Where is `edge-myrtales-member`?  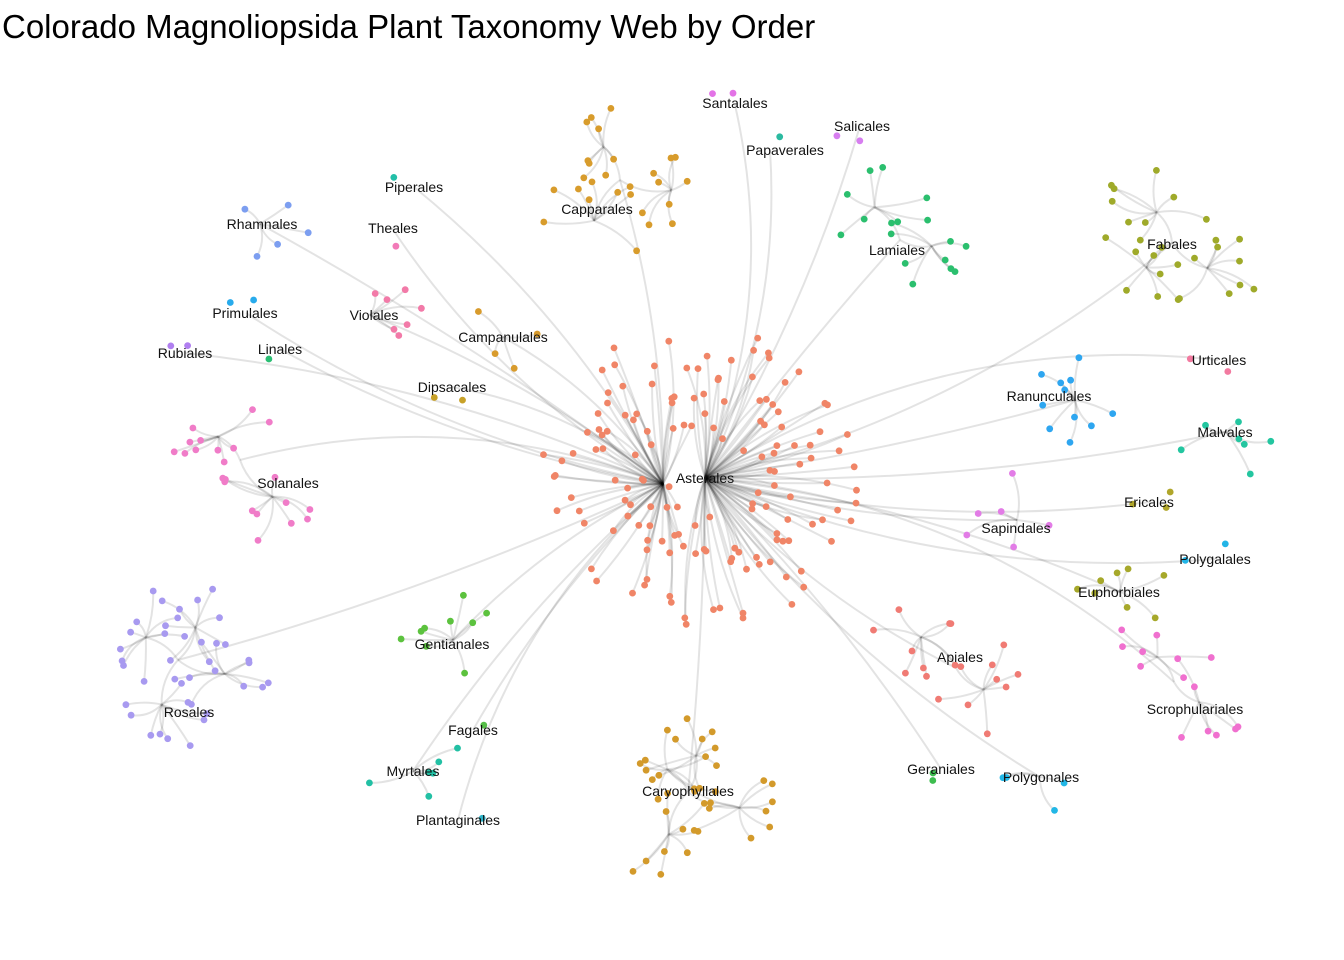 edge-myrtales-member is located at coordinates (435, 759).